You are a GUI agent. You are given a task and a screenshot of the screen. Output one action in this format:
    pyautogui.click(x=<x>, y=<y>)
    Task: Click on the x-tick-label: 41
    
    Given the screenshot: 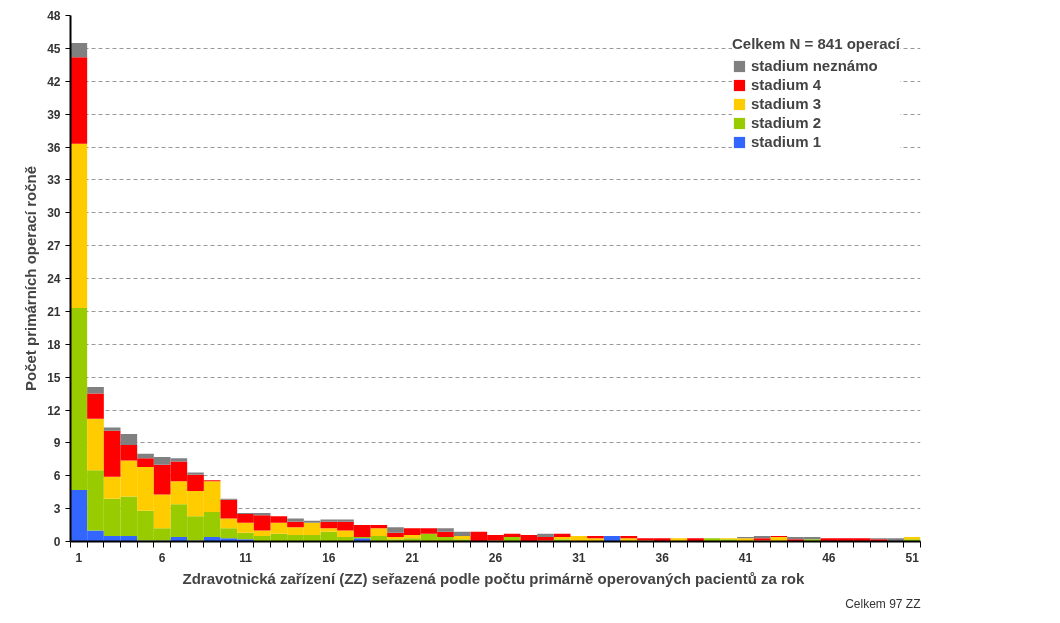 What is the action you would take?
    pyautogui.click(x=745, y=557)
    